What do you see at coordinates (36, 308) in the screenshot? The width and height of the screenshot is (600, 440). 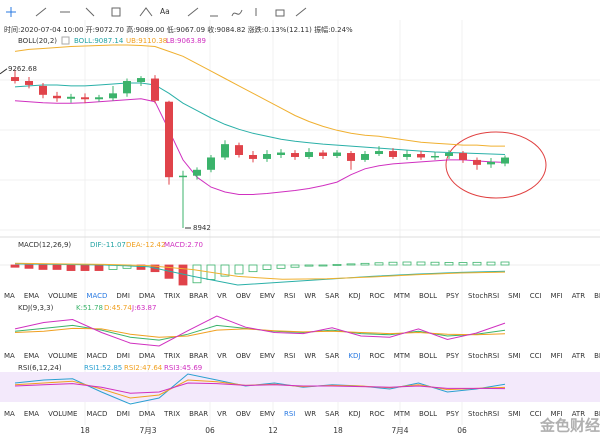 I see `kdj-name: KDJ(9,3,3)` at bounding box center [36, 308].